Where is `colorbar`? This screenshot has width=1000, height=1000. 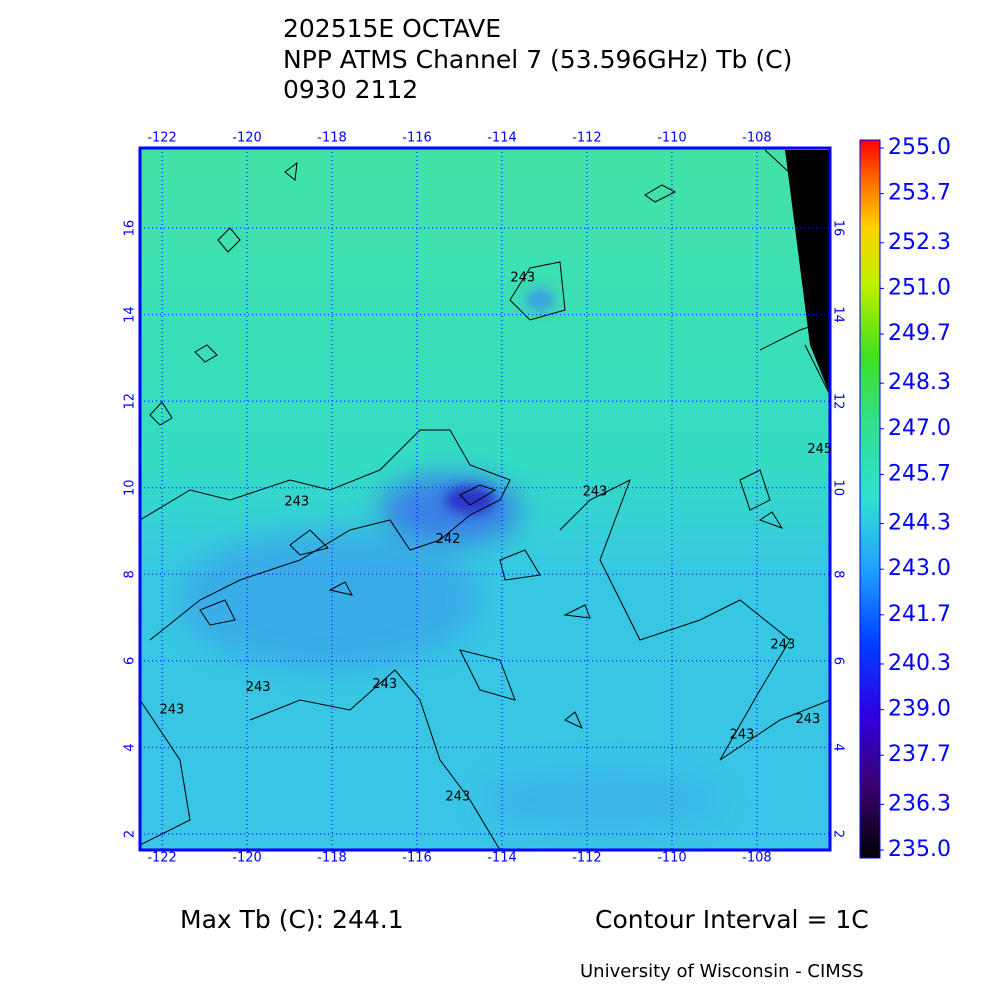
colorbar is located at coordinates (870, 499).